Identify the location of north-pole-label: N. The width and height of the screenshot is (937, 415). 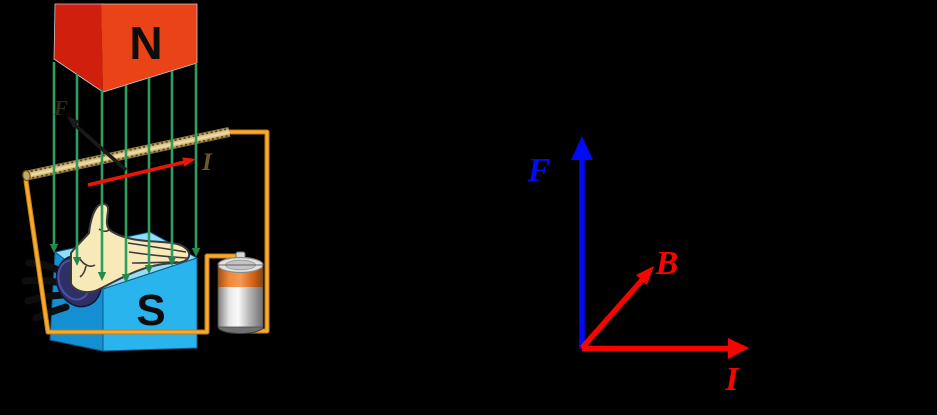
(145, 43).